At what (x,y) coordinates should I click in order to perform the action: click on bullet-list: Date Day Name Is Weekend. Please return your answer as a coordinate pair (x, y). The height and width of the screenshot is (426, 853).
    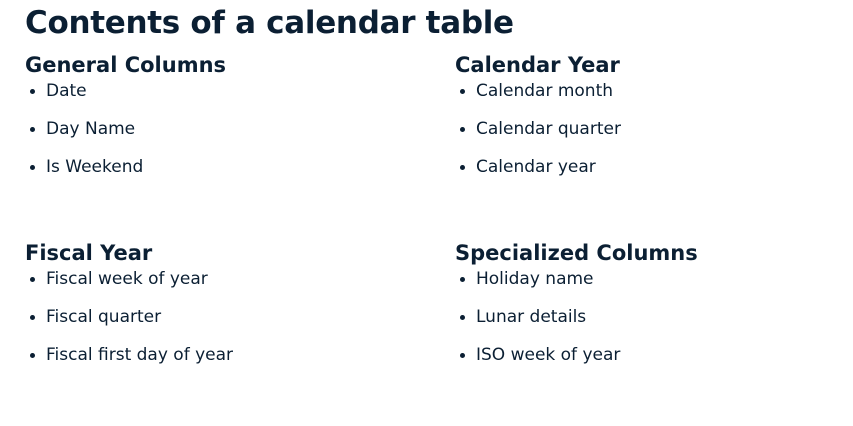
    Looking at the image, I should click on (225, 129).